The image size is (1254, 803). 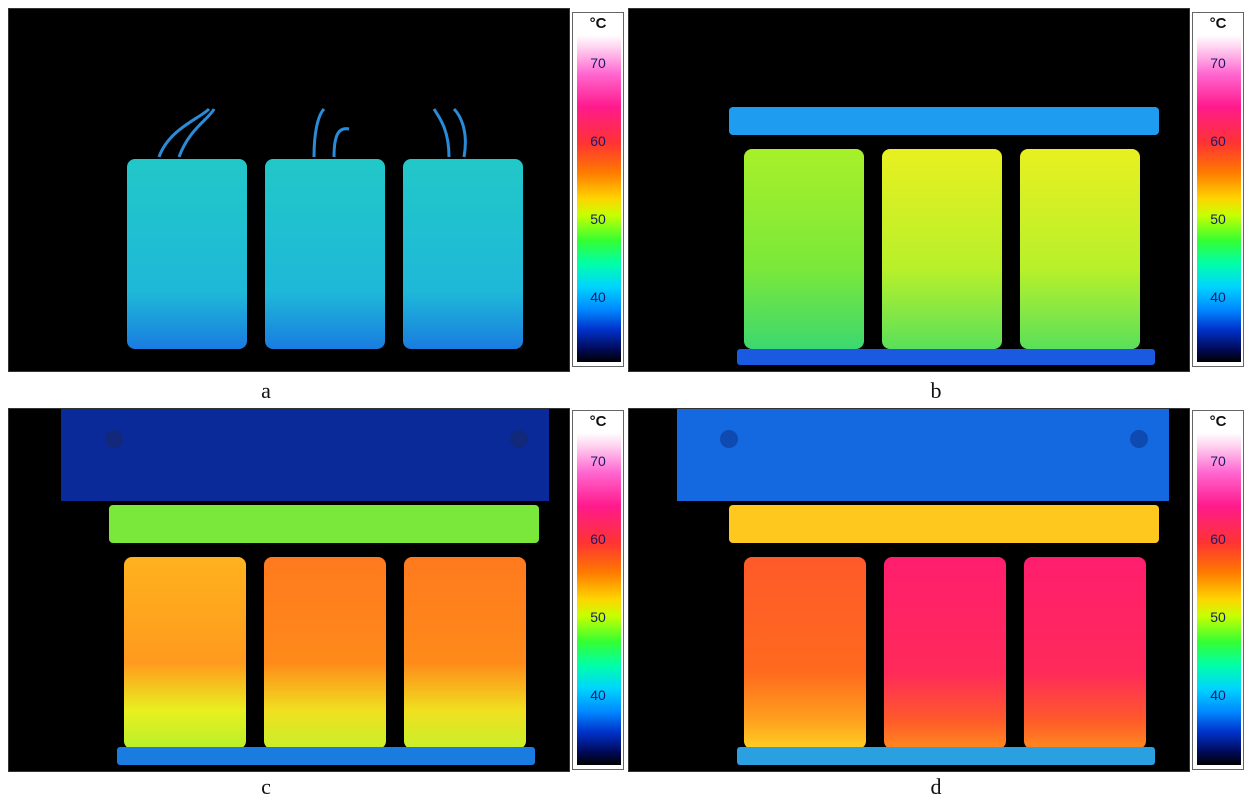 What do you see at coordinates (325, 653) in the screenshot?
I see `coil-middle-c` at bounding box center [325, 653].